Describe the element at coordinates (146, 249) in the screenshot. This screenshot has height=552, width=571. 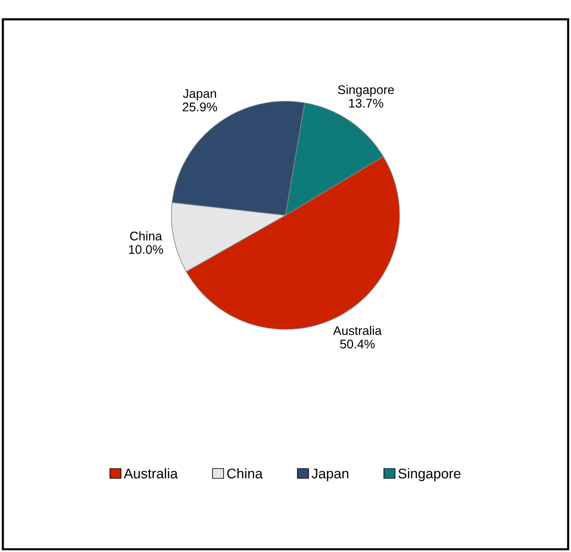
I see `data-label: 10.0%` at that location.